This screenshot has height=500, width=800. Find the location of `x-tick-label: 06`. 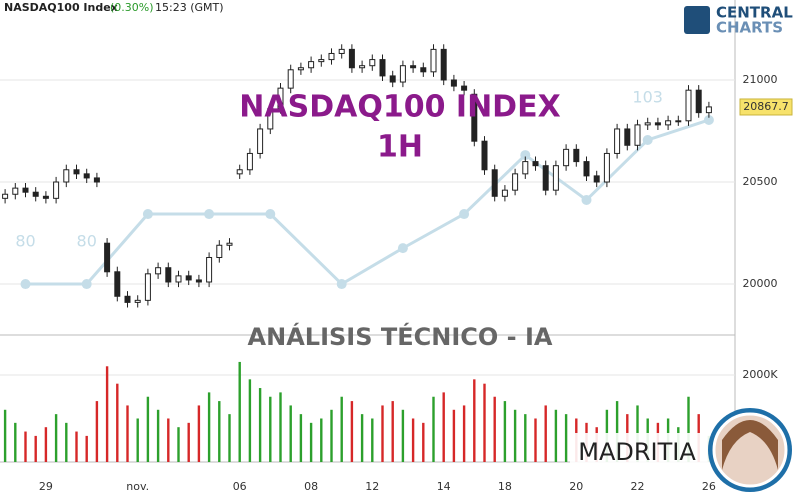

x-tick-label: 06 is located at coordinates (240, 486).